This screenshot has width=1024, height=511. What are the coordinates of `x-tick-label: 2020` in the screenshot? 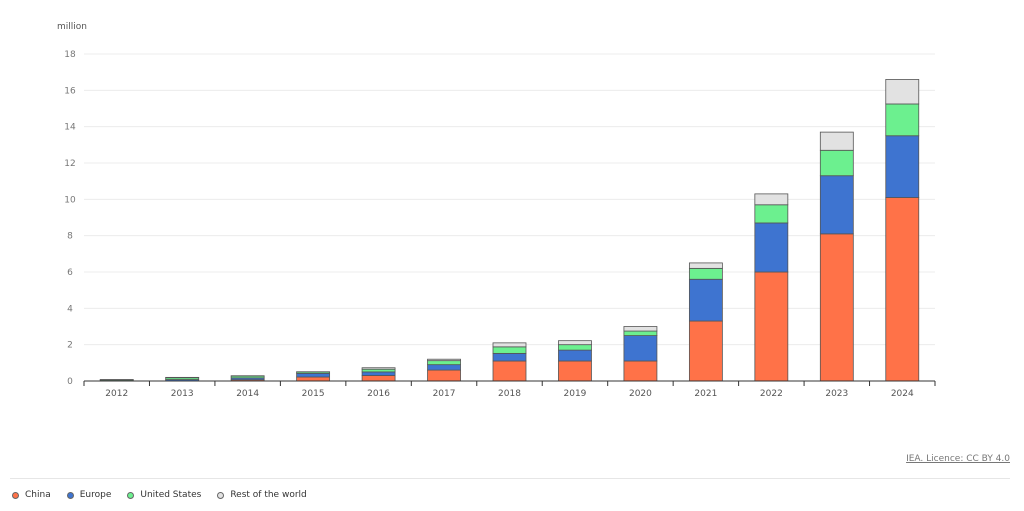 It's located at (640, 394).